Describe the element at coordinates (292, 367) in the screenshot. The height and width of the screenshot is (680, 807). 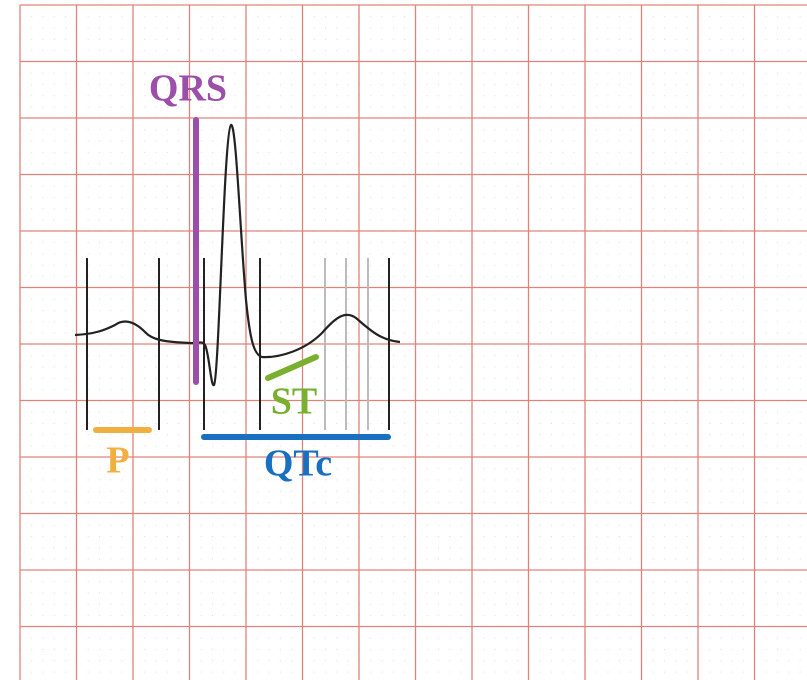
I see `st-marker` at that location.